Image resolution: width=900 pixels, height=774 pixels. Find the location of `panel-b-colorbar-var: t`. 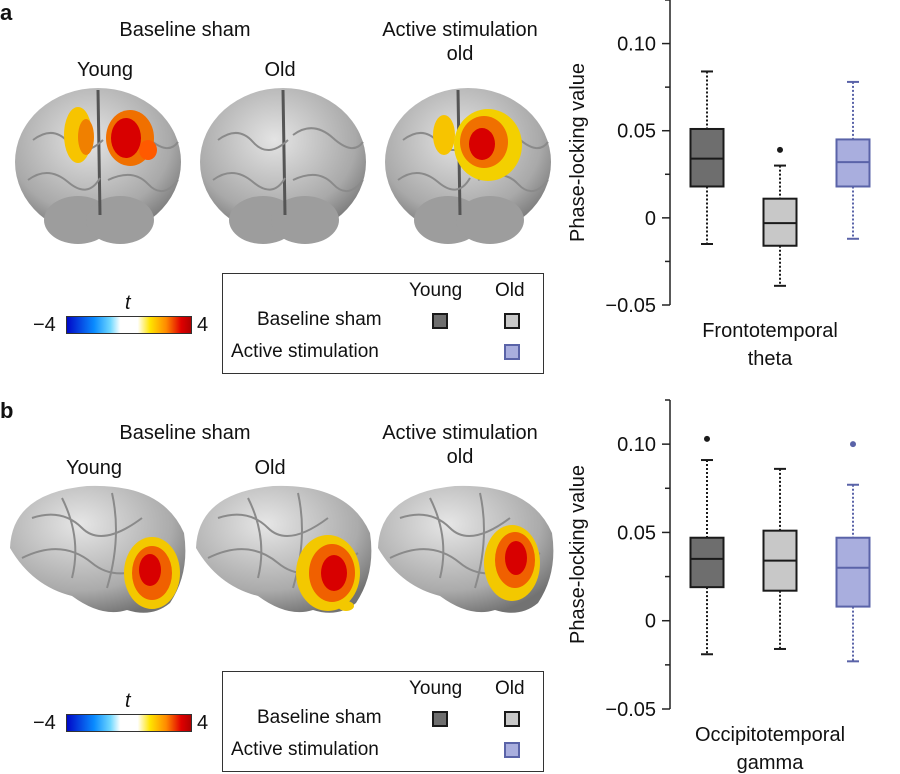

panel-b-colorbar-var: t is located at coordinates (128, 701).